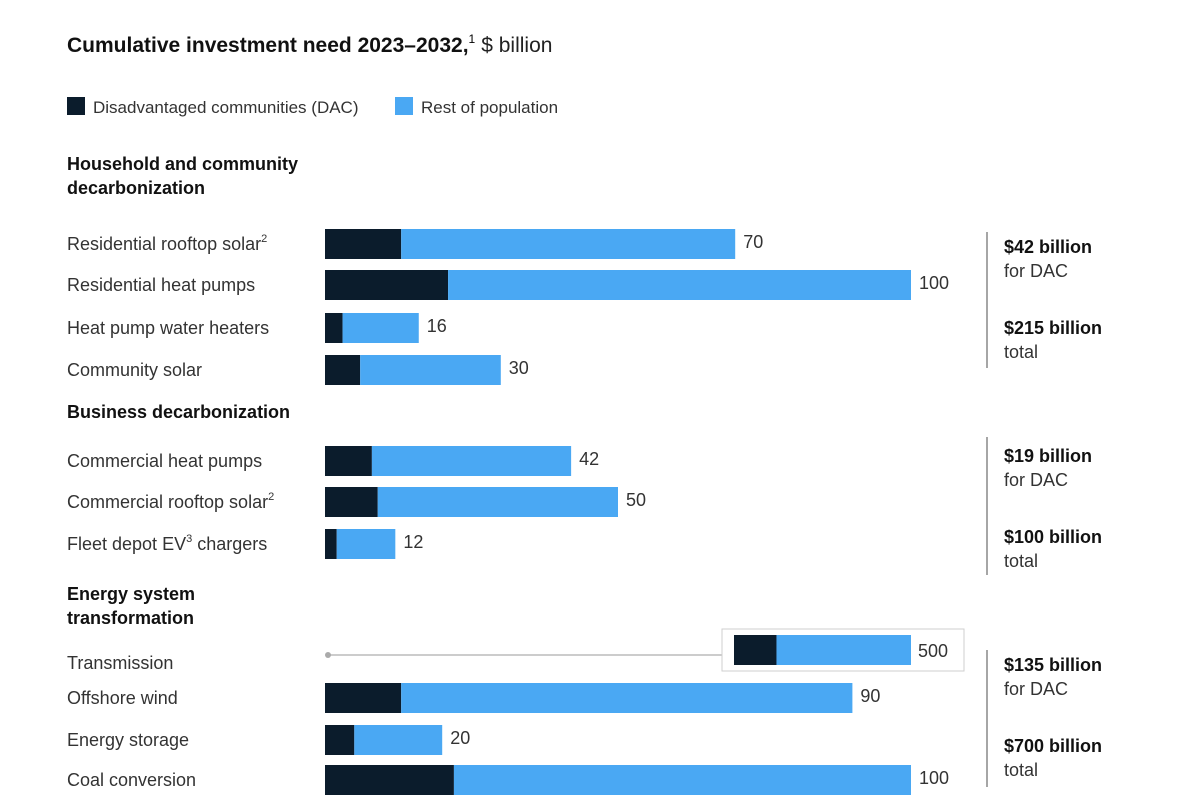 This screenshot has height=811, width=1191. Describe the element at coordinates (933, 651) in the screenshot. I see `bar-value-label: 500` at that location.